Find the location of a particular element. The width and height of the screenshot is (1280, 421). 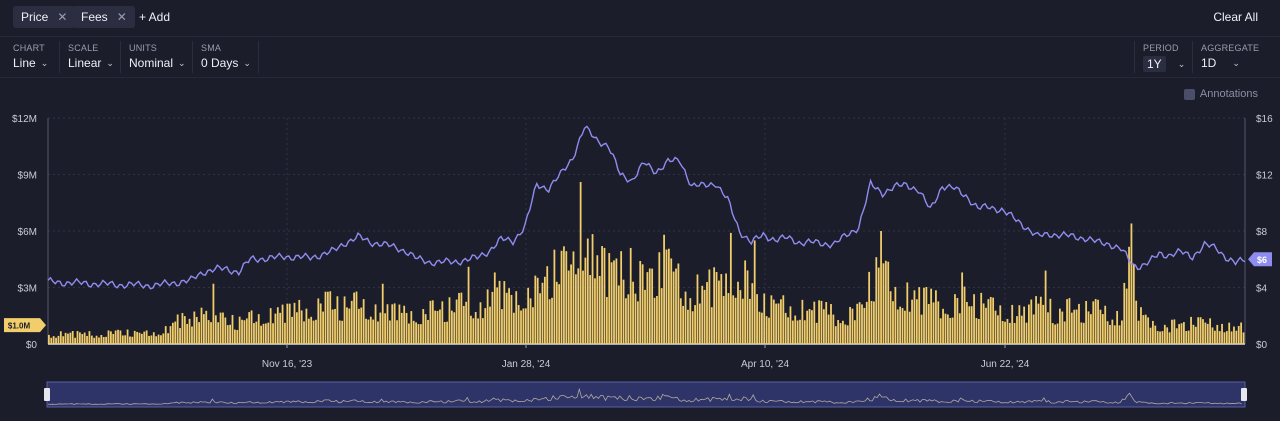

clear-all-button: Clear All is located at coordinates (1235, 17).